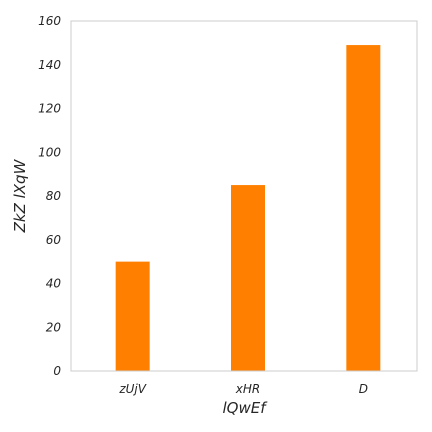  What do you see at coordinates (132, 316) in the screenshot?
I see `bar-zUjV` at bounding box center [132, 316].